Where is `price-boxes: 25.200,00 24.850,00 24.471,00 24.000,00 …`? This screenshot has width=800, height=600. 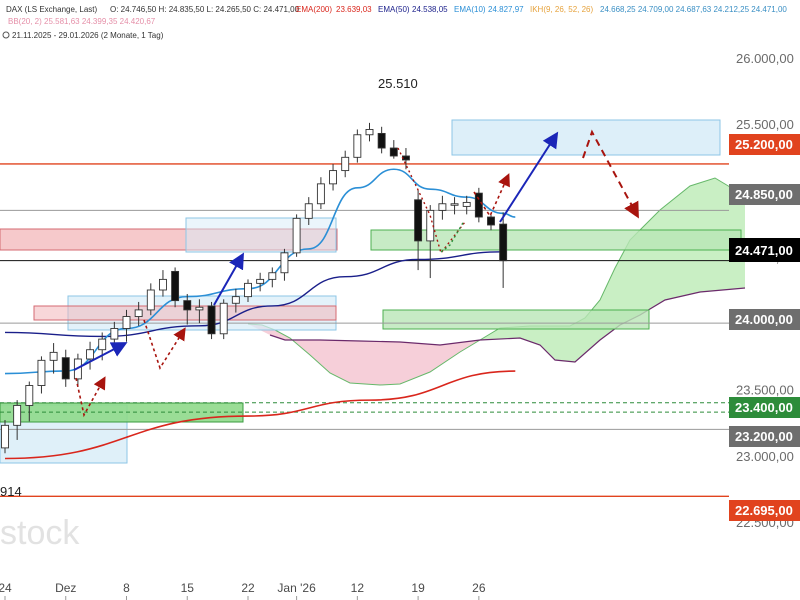
price-boxes: 25.200,00 24.850,00 24.471,00 24.000,00 … is located at coordinates (764, 327).